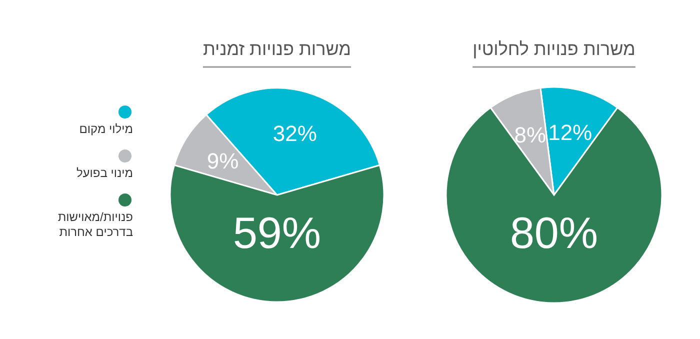  Describe the element at coordinates (570, 132) in the screenshot. I see `data-label: 12%` at that location.